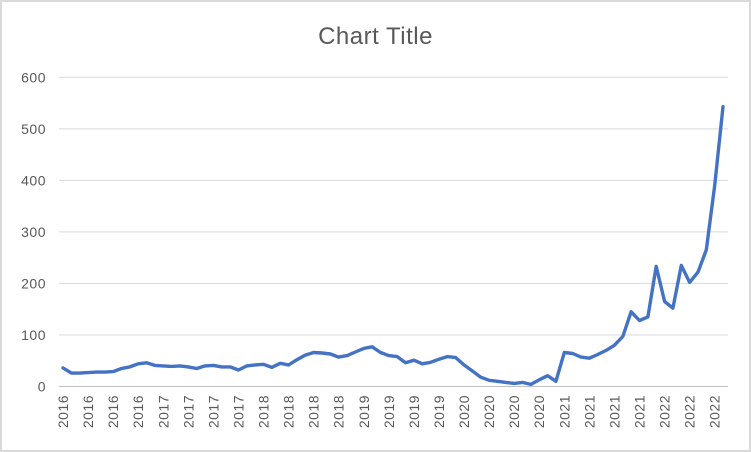  Describe the element at coordinates (33, 335) in the screenshot. I see `y-axis-label: 100` at that location.